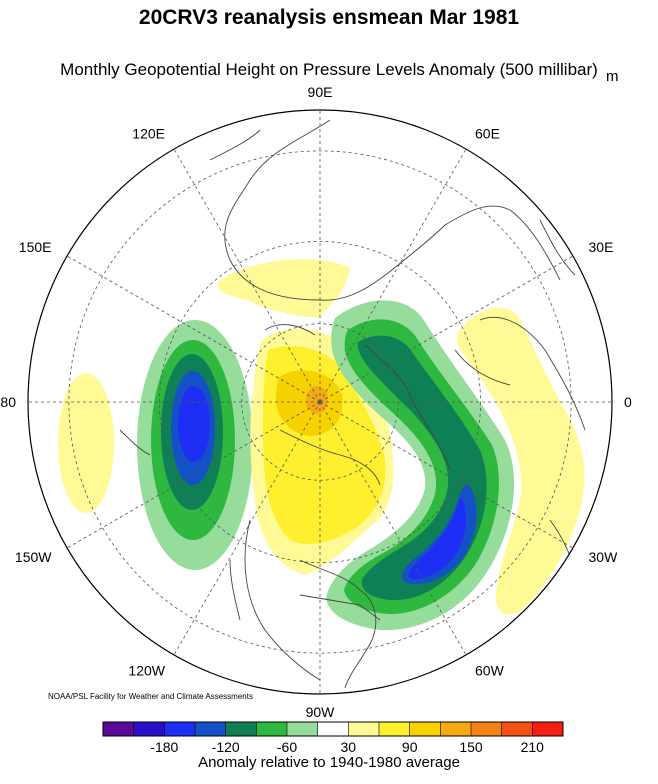 Image resolution: width=658 pixels, height=784 pixels. What do you see at coordinates (601, 247) in the screenshot?
I see `lon-label: 30E` at bounding box center [601, 247].